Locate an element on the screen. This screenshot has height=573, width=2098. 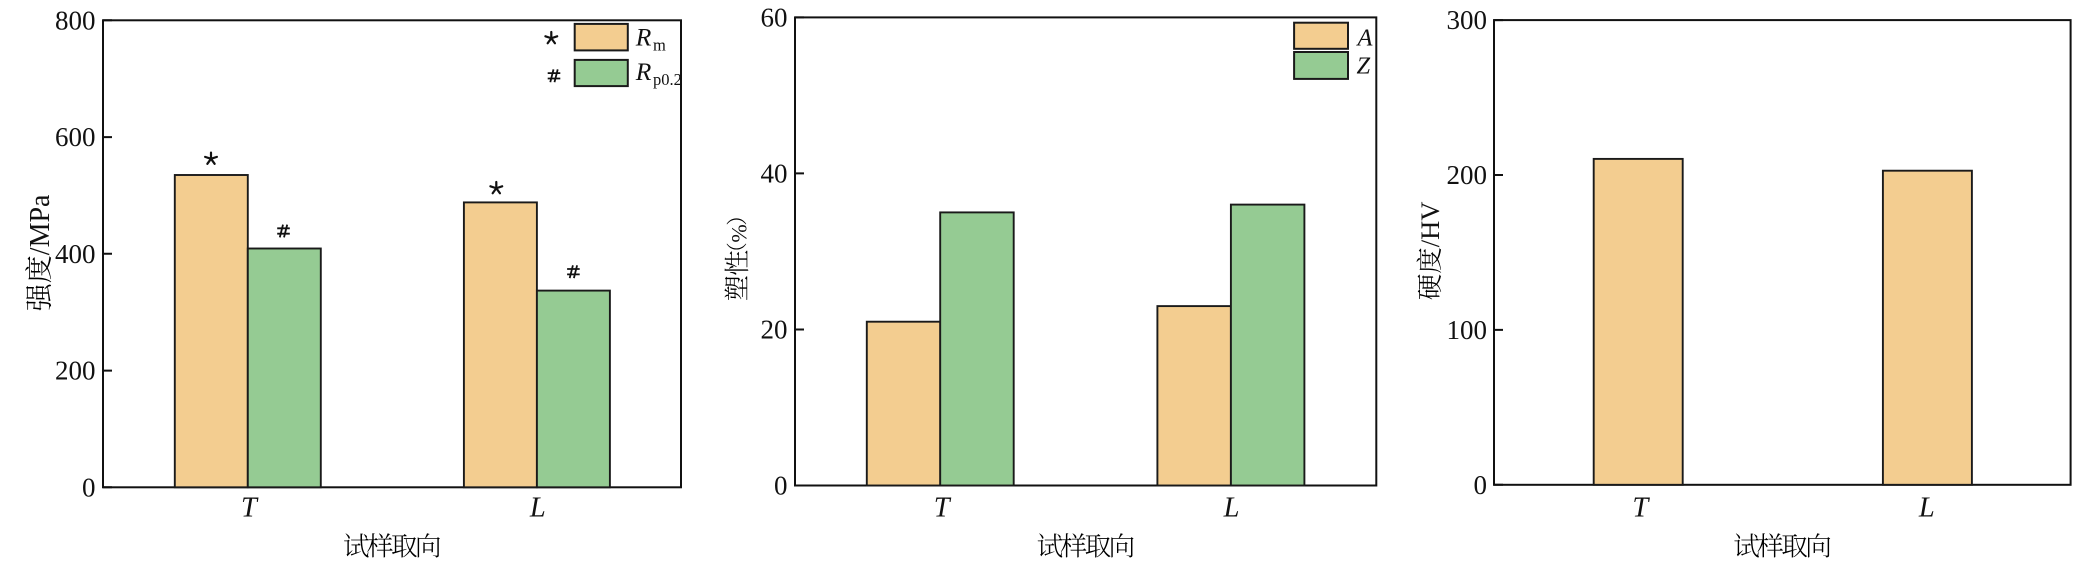
svg-text: 100 is located at coordinates (1467, 330).